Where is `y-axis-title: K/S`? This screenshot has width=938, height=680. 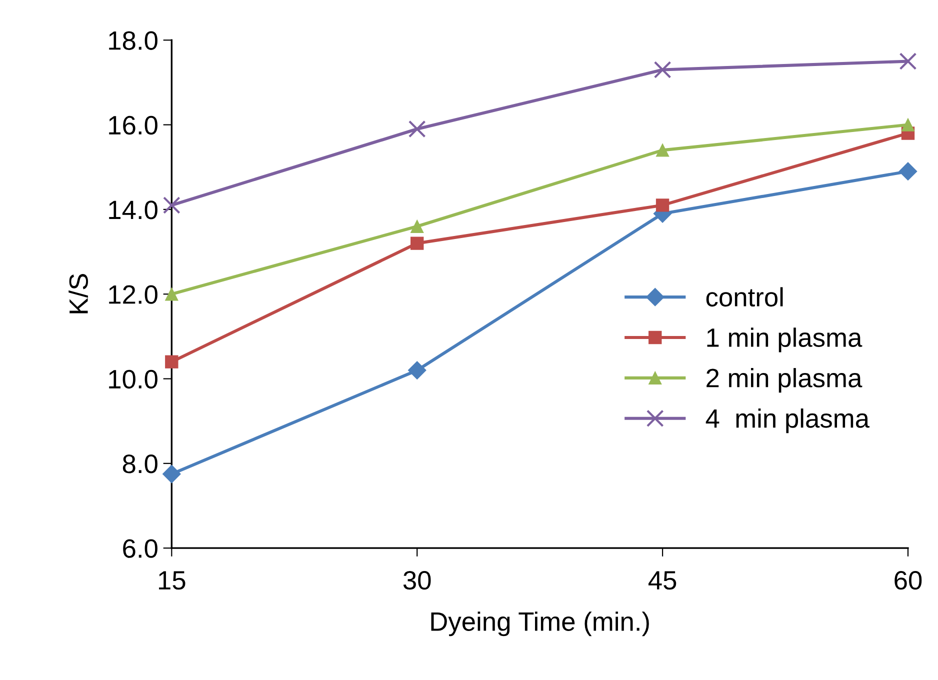 y-axis-title: K/S is located at coordinates (78, 294).